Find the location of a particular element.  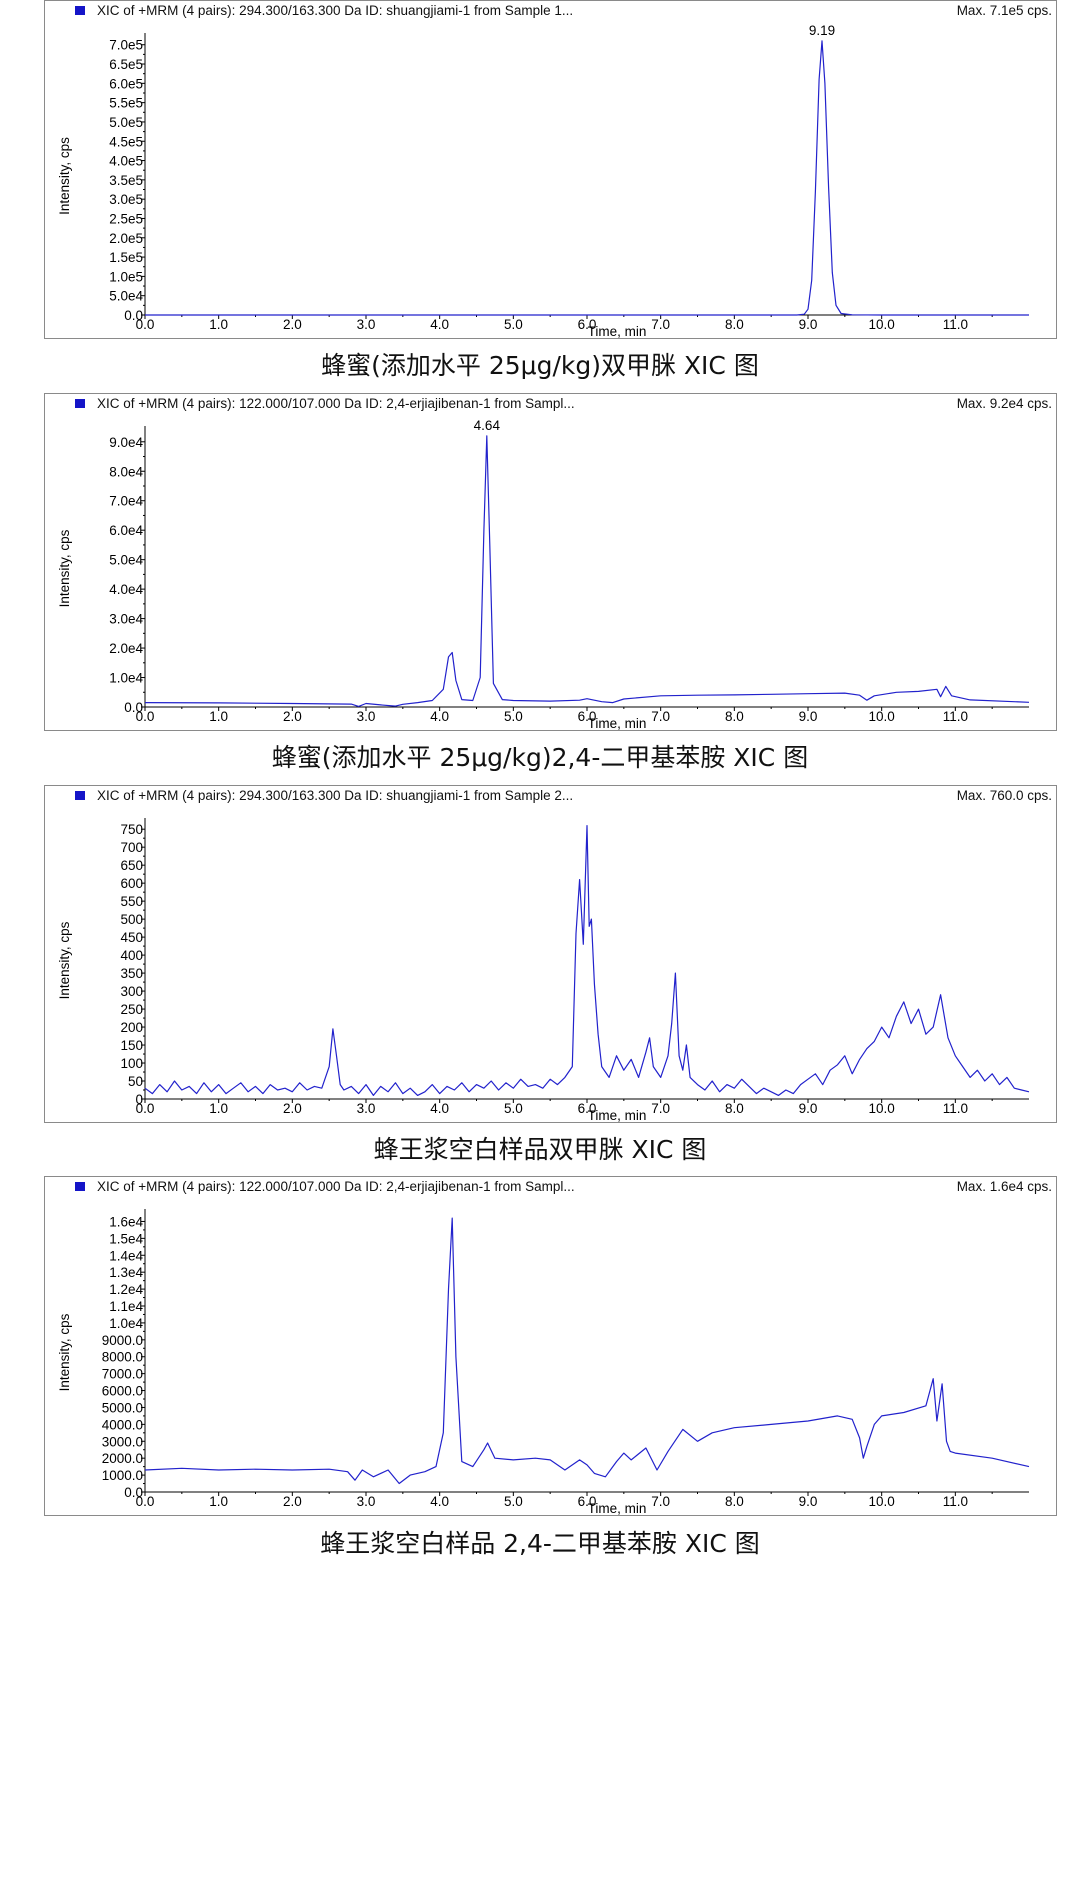

y-tick-label: 1.6e4 is located at coordinates (126, 1221).